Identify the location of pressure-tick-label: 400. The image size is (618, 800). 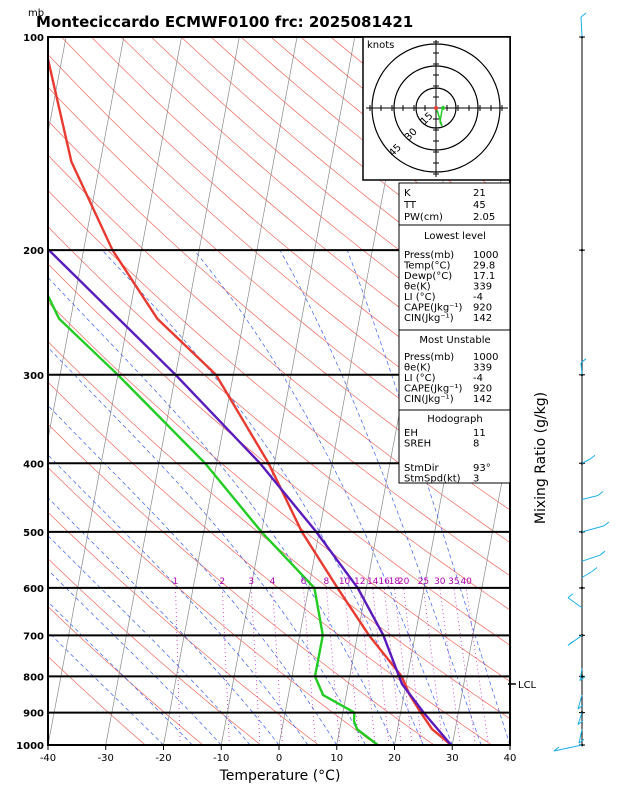
(33, 464).